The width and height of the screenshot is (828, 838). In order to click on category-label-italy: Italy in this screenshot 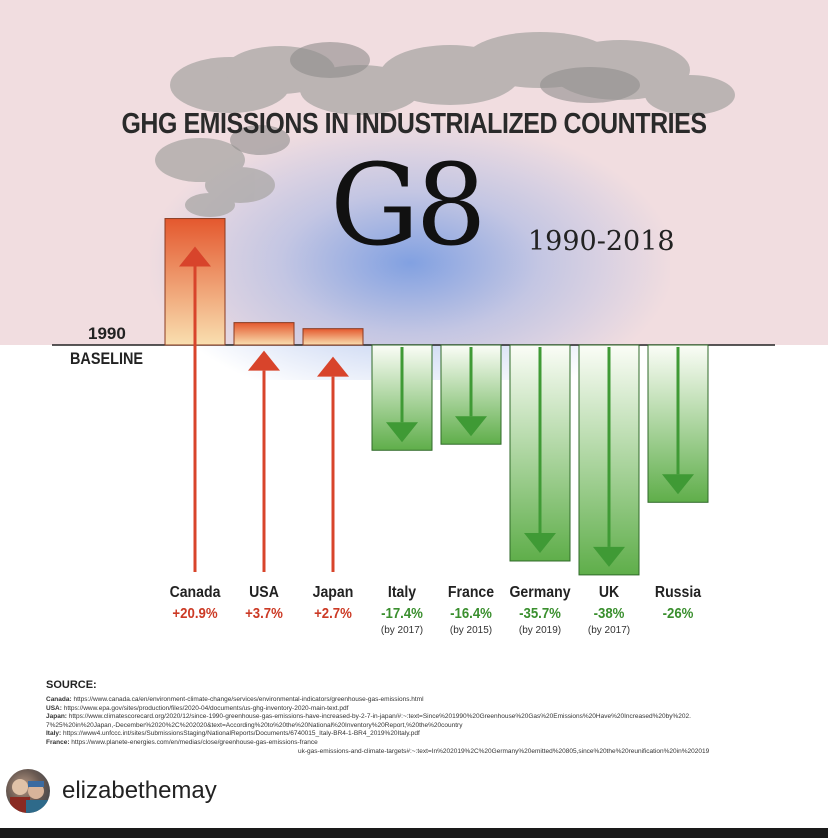, I will do `click(402, 592)`.